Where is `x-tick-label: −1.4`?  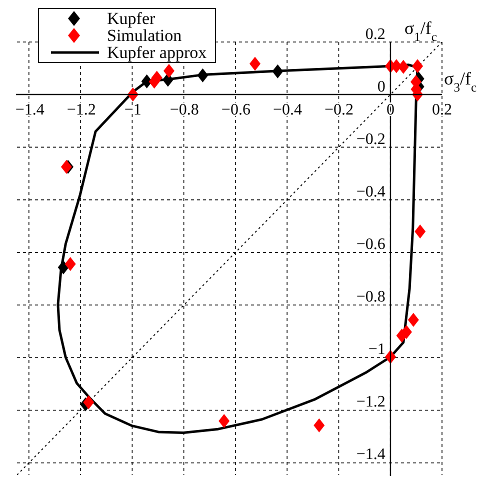 x-tick-label: −1.4 is located at coordinates (29, 110).